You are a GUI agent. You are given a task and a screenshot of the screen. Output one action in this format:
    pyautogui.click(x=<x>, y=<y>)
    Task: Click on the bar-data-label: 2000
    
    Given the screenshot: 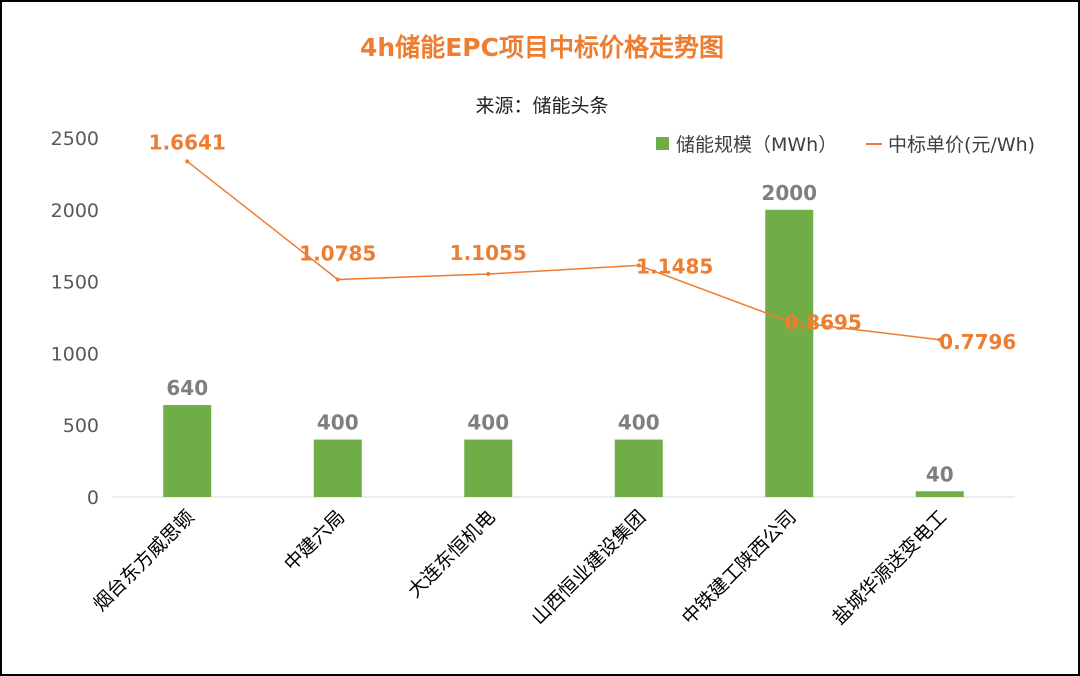 What is the action you would take?
    pyautogui.click(x=789, y=193)
    